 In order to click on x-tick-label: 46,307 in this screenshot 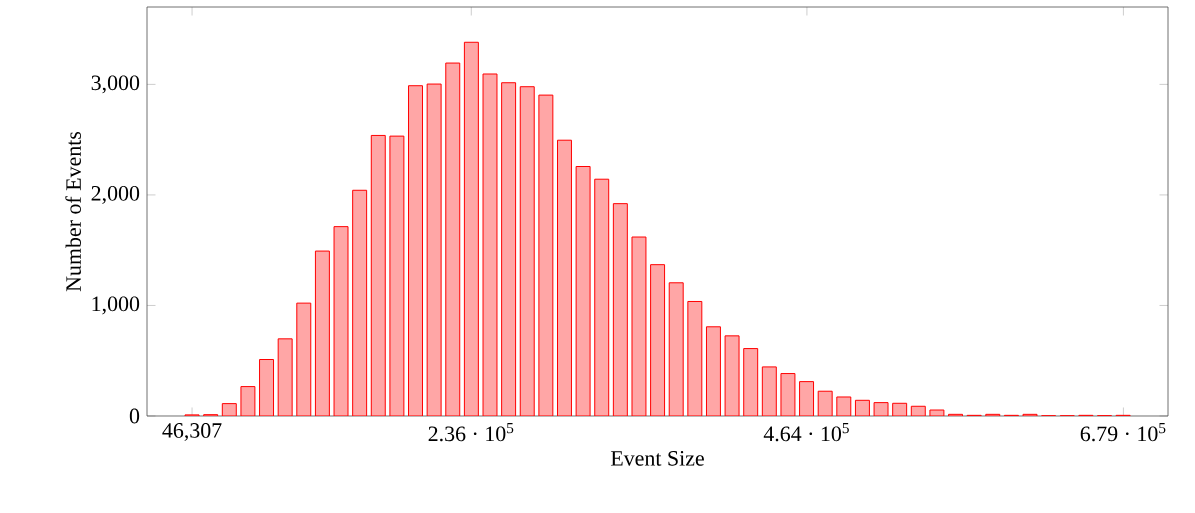, I will do `click(192, 432)`.